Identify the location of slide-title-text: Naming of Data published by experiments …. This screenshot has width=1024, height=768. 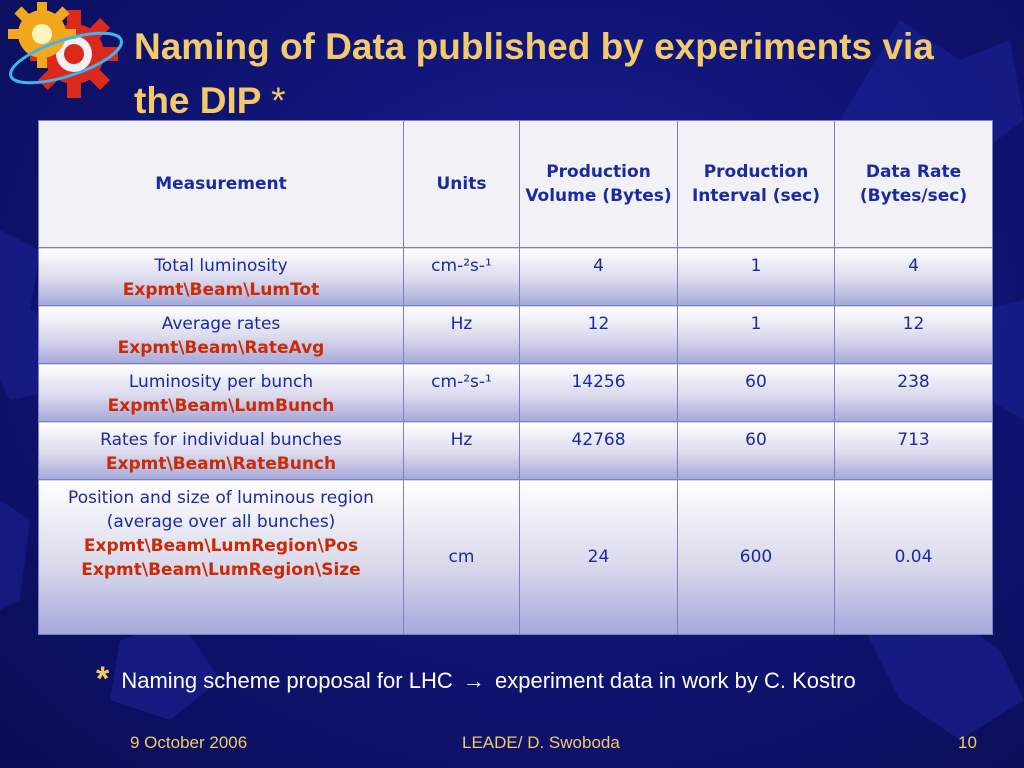
(534, 73).